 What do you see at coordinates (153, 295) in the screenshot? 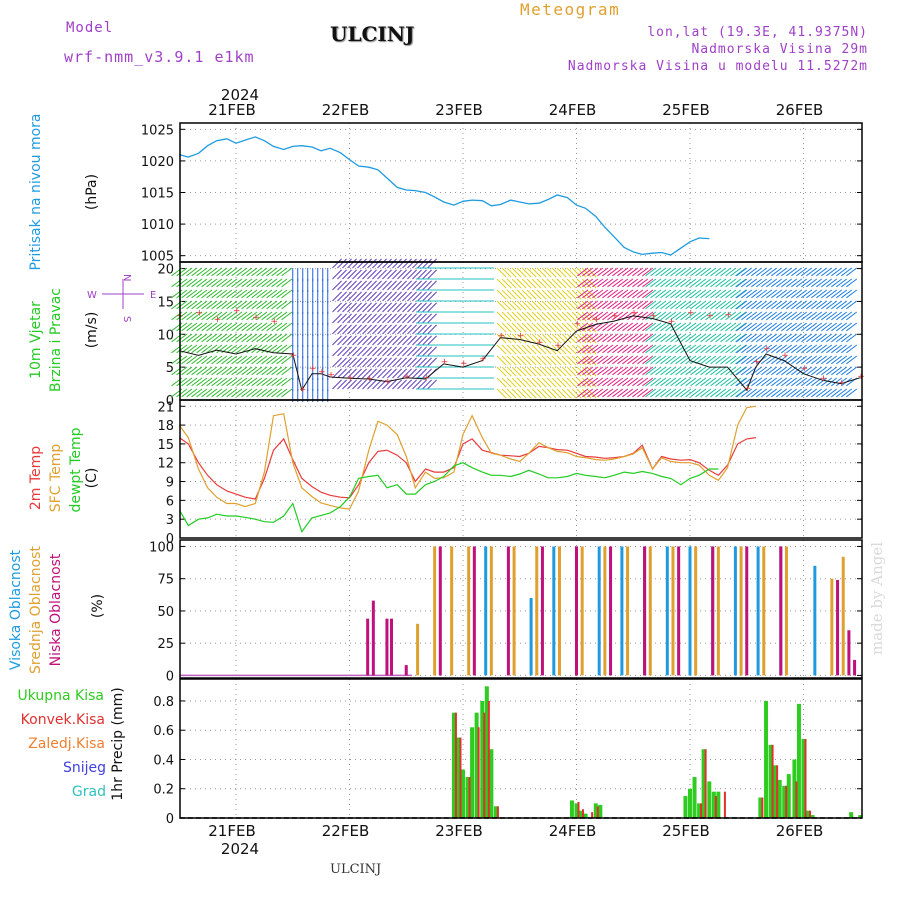
I see `compass-east: E` at bounding box center [153, 295].